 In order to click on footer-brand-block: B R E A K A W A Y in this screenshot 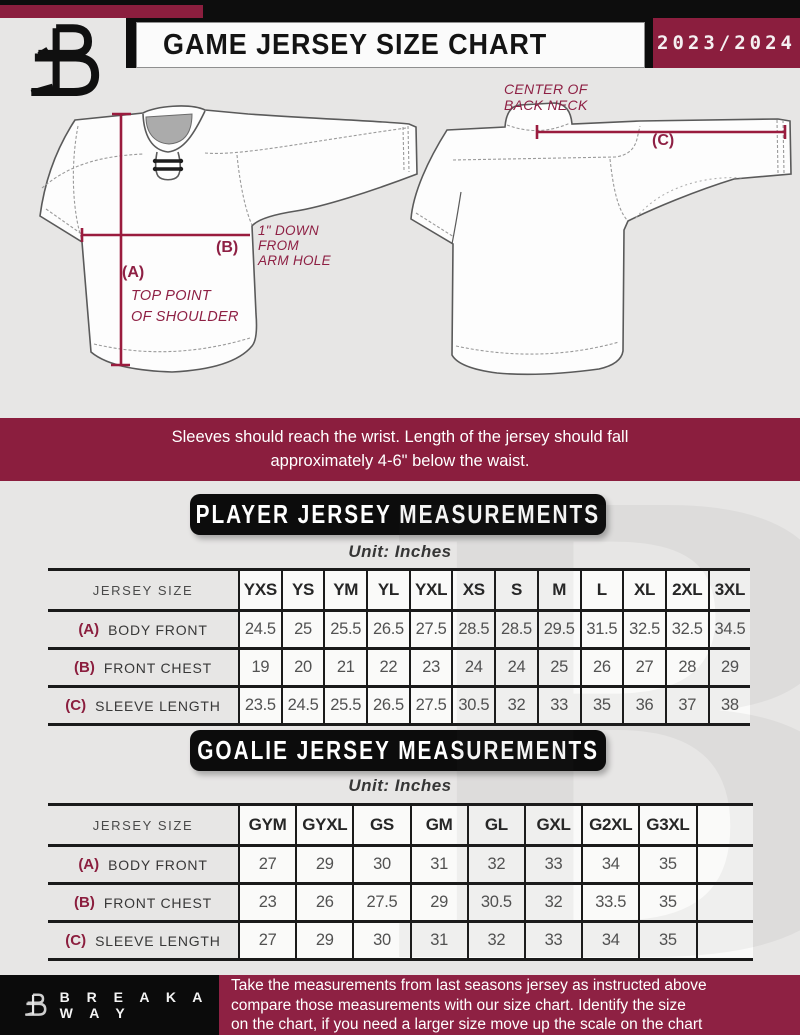, I will do `click(109, 1005)`.